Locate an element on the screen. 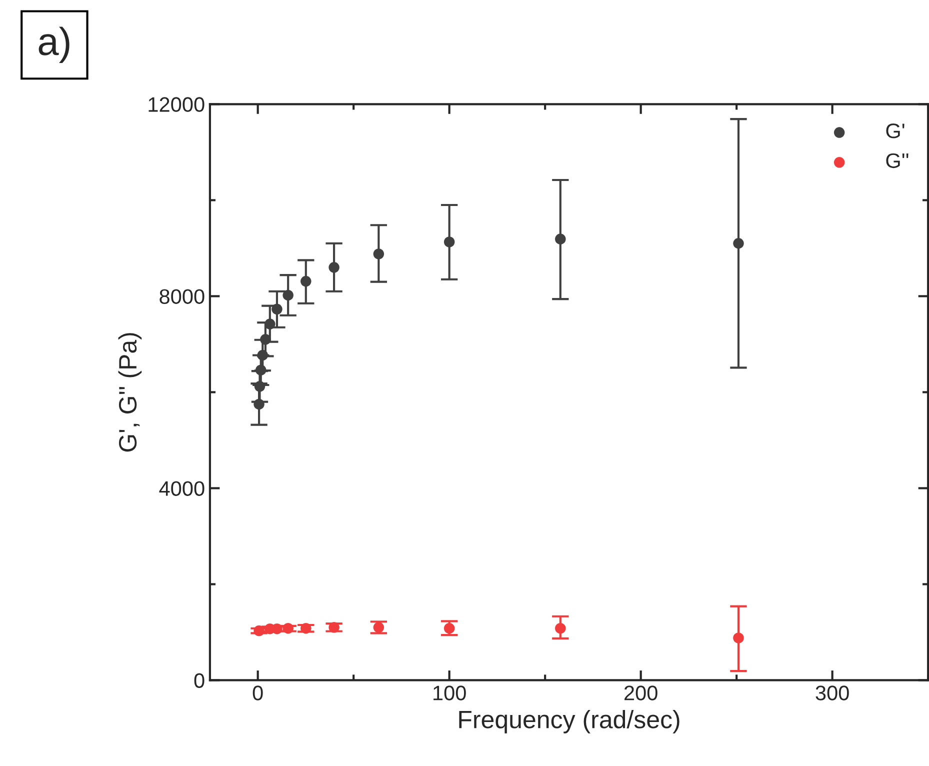 The height and width of the screenshot is (766, 929). y-tick-label: 0 is located at coordinates (199, 680).